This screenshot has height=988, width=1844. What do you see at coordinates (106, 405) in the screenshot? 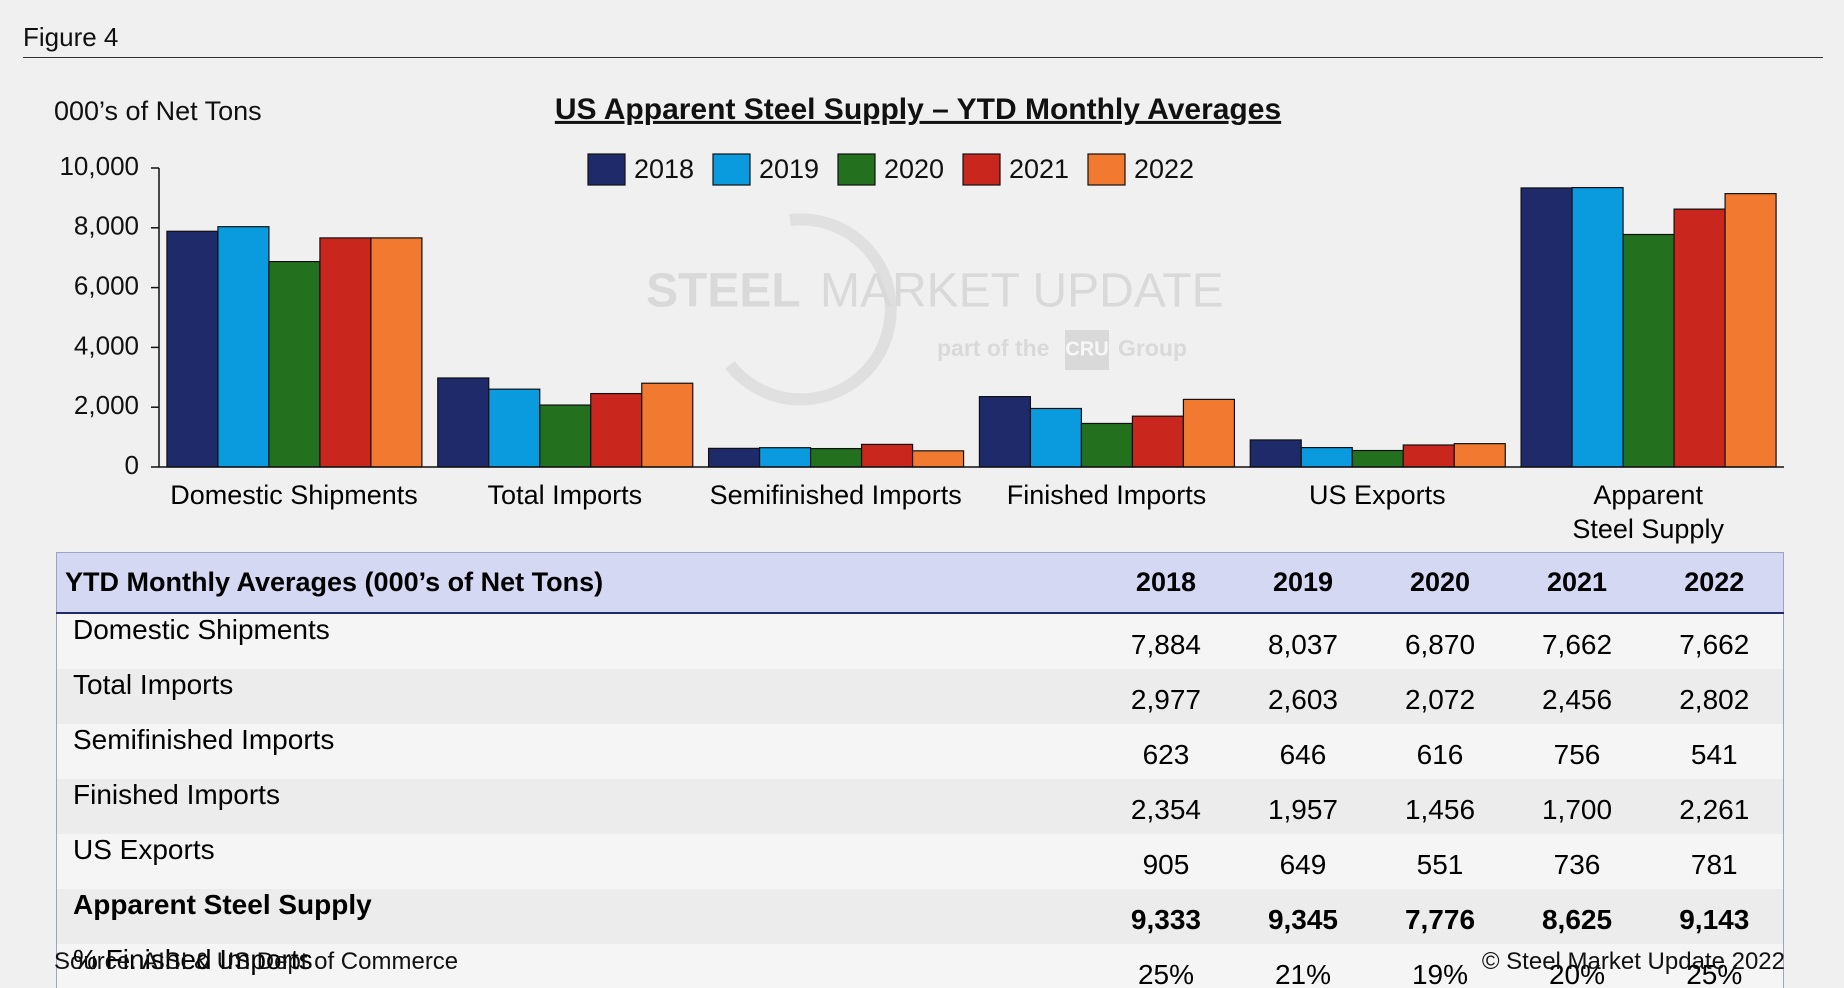
I see `y-tick-label: 2,000` at bounding box center [106, 405].